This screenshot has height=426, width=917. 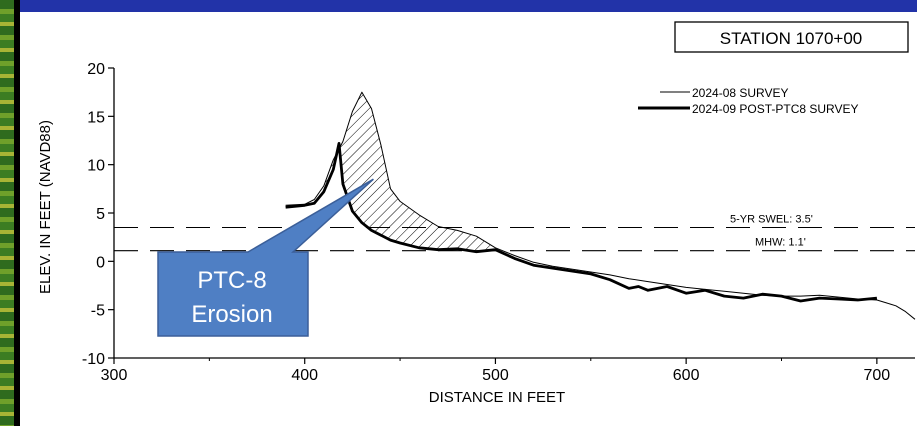 What do you see at coordinates (497, 397) in the screenshot?
I see `x-axis-label: DISTANCE IN FEET` at bounding box center [497, 397].